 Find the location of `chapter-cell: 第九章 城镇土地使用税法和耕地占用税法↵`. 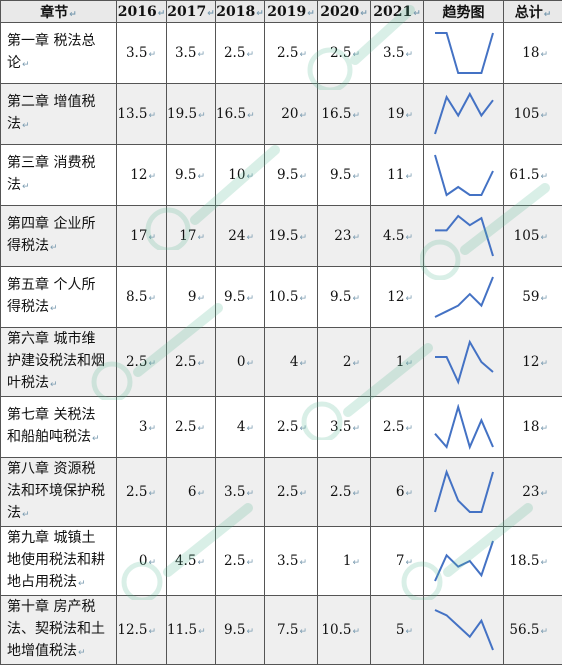

chapter-cell: 第九章 城镇土地使用税法和耕地占用税法↵ is located at coordinates (59, 561).